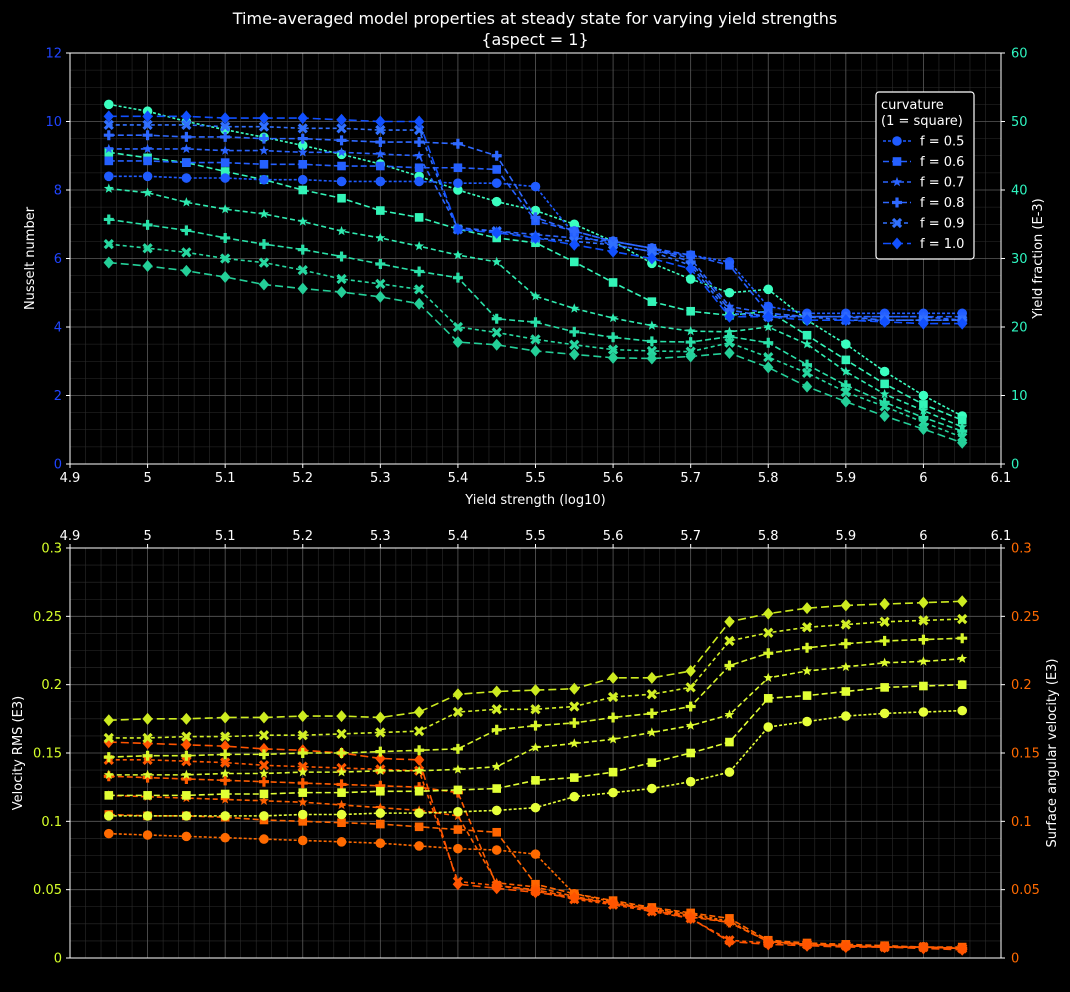 This screenshot has height=992, width=1070. What do you see at coordinates (458, 829) in the screenshot?
I see `surface-velocity-point-f1` at bounding box center [458, 829].